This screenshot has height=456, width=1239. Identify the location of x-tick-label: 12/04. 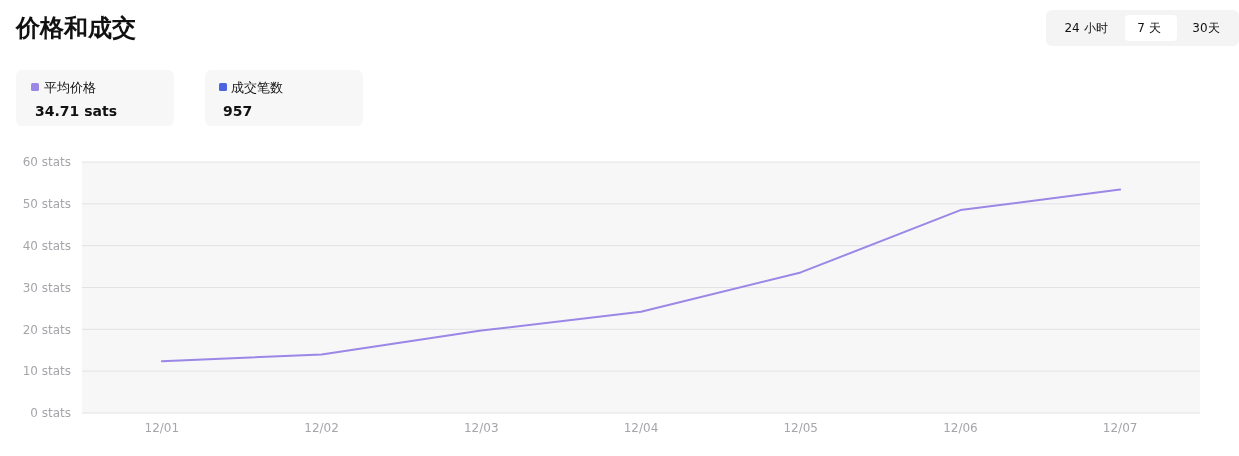
(641, 428).